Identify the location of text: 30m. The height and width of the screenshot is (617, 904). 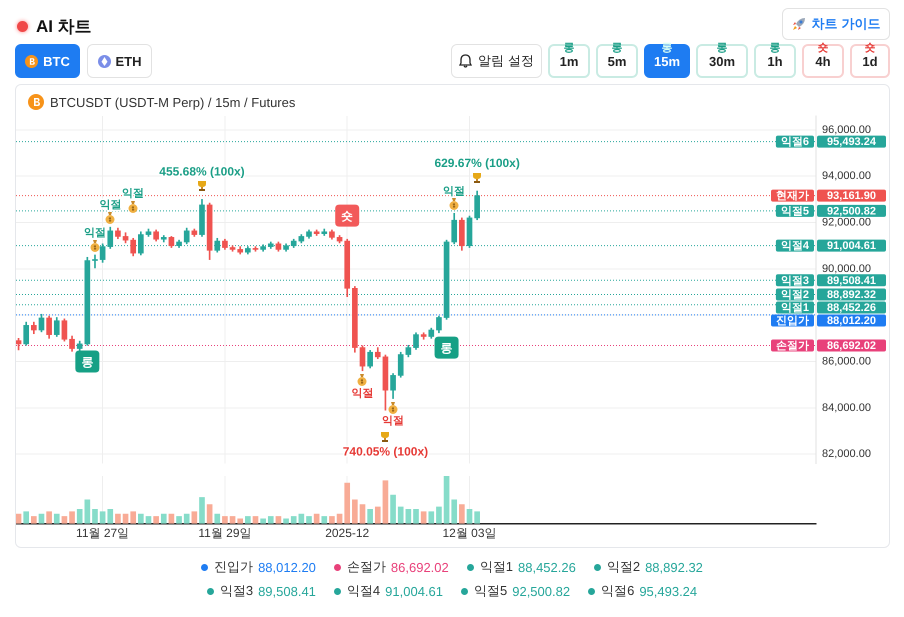
(722, 62).